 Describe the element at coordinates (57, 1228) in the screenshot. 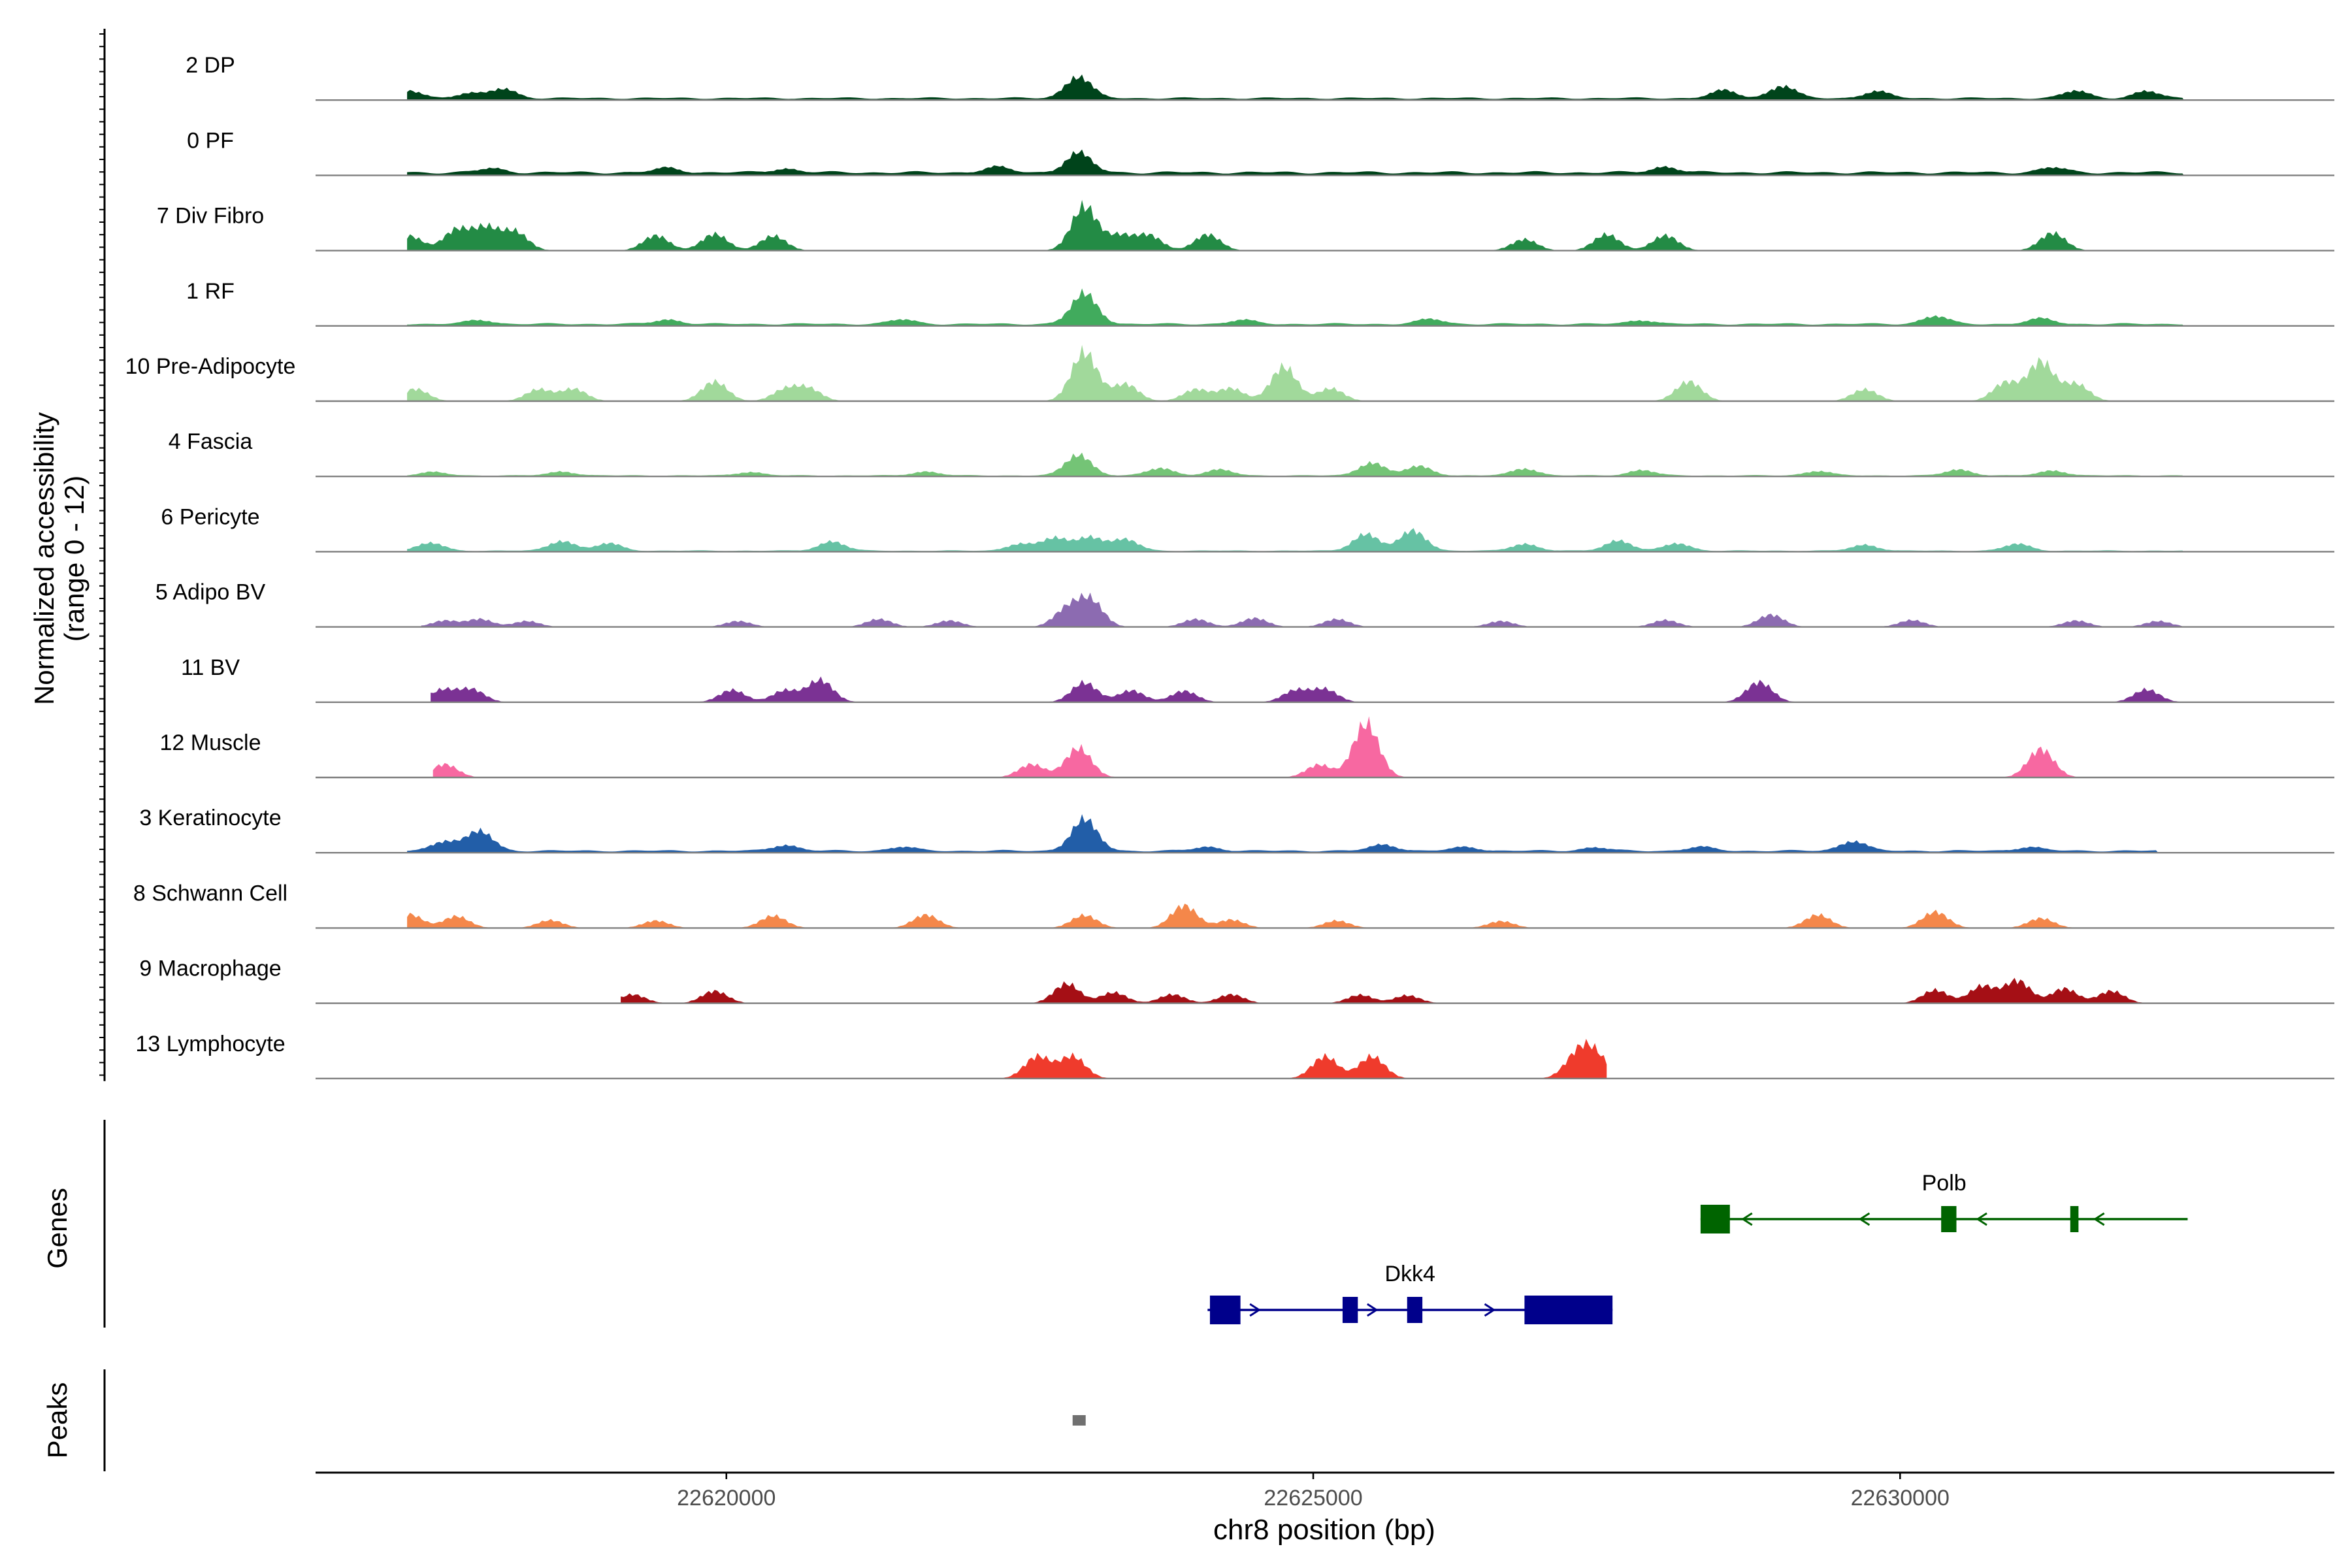

I see `genes-panel-label: Genes` at that location.